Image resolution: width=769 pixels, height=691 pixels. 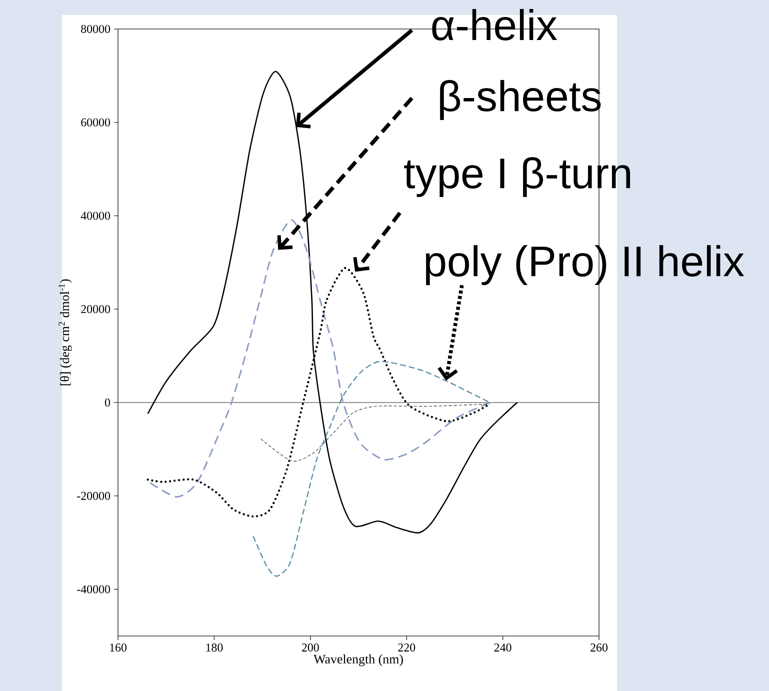 I want to click on x-tick-label: 200, so click(x=310, y=648).